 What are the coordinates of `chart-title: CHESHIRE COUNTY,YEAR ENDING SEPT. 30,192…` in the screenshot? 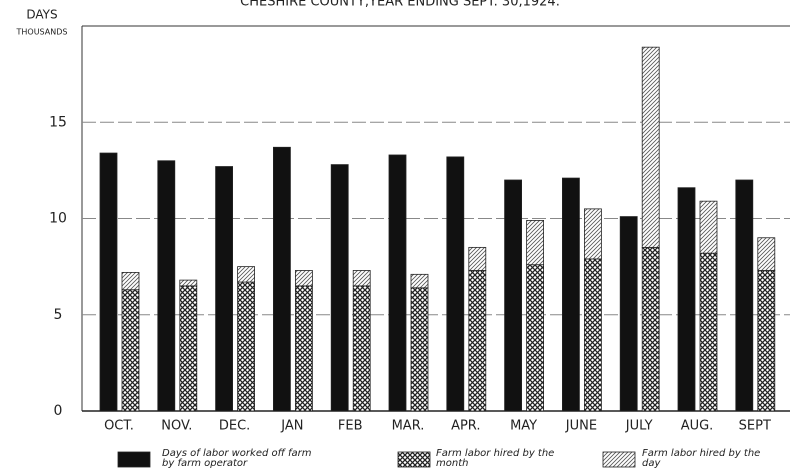 It's located at (400, 5).